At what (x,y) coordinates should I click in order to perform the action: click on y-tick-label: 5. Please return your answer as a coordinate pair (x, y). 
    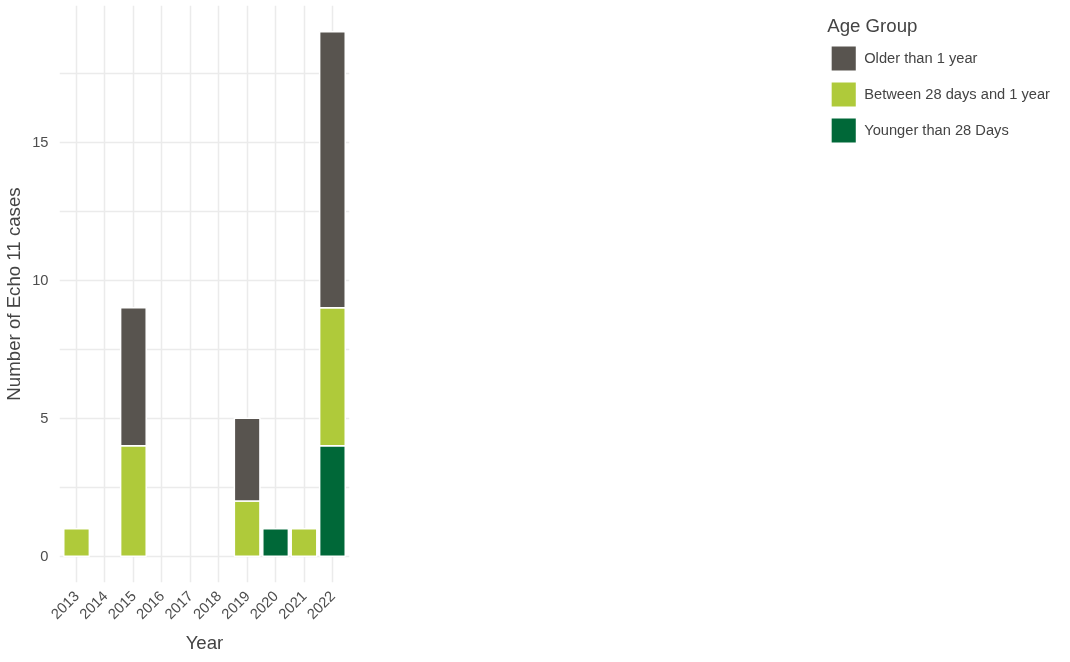
    Looking at the image, I should click on (44, 418).